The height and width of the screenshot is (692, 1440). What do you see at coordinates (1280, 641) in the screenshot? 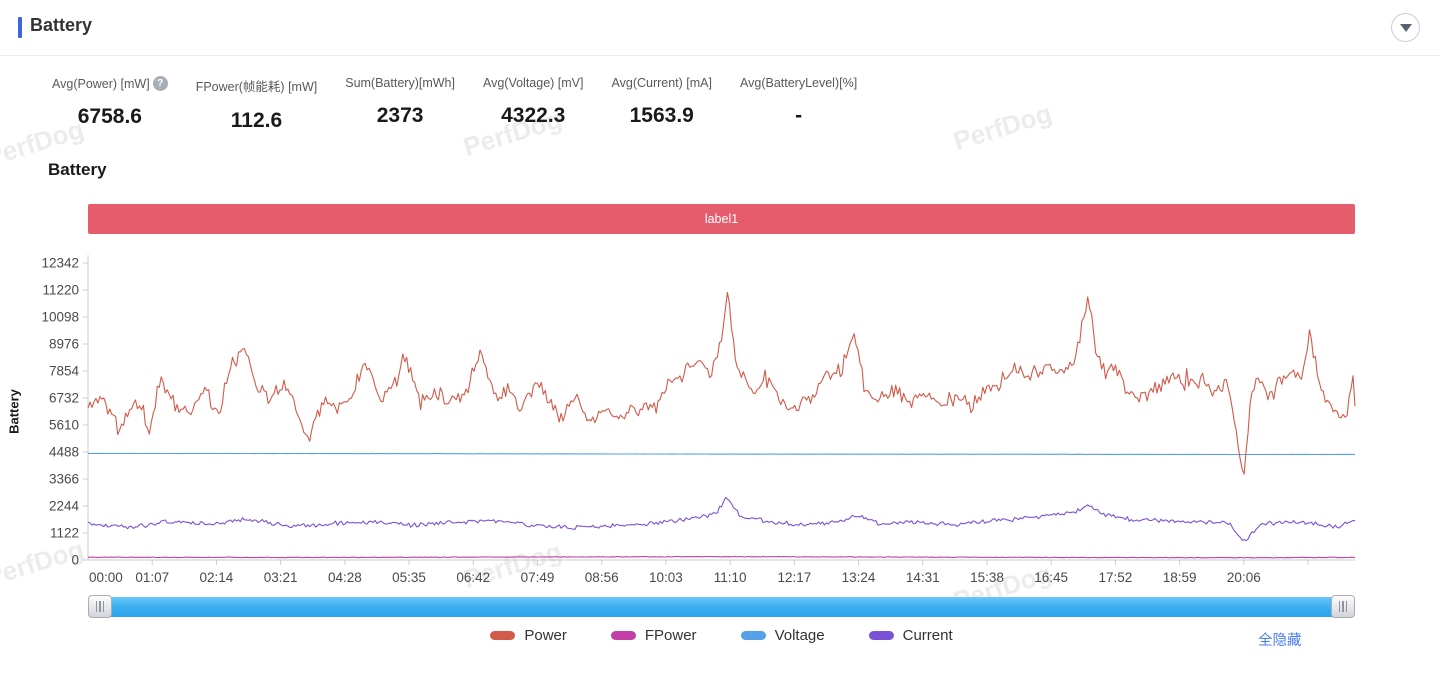
I see `hide-all-link: 全隐藏` at bounding box center [1280, 641].